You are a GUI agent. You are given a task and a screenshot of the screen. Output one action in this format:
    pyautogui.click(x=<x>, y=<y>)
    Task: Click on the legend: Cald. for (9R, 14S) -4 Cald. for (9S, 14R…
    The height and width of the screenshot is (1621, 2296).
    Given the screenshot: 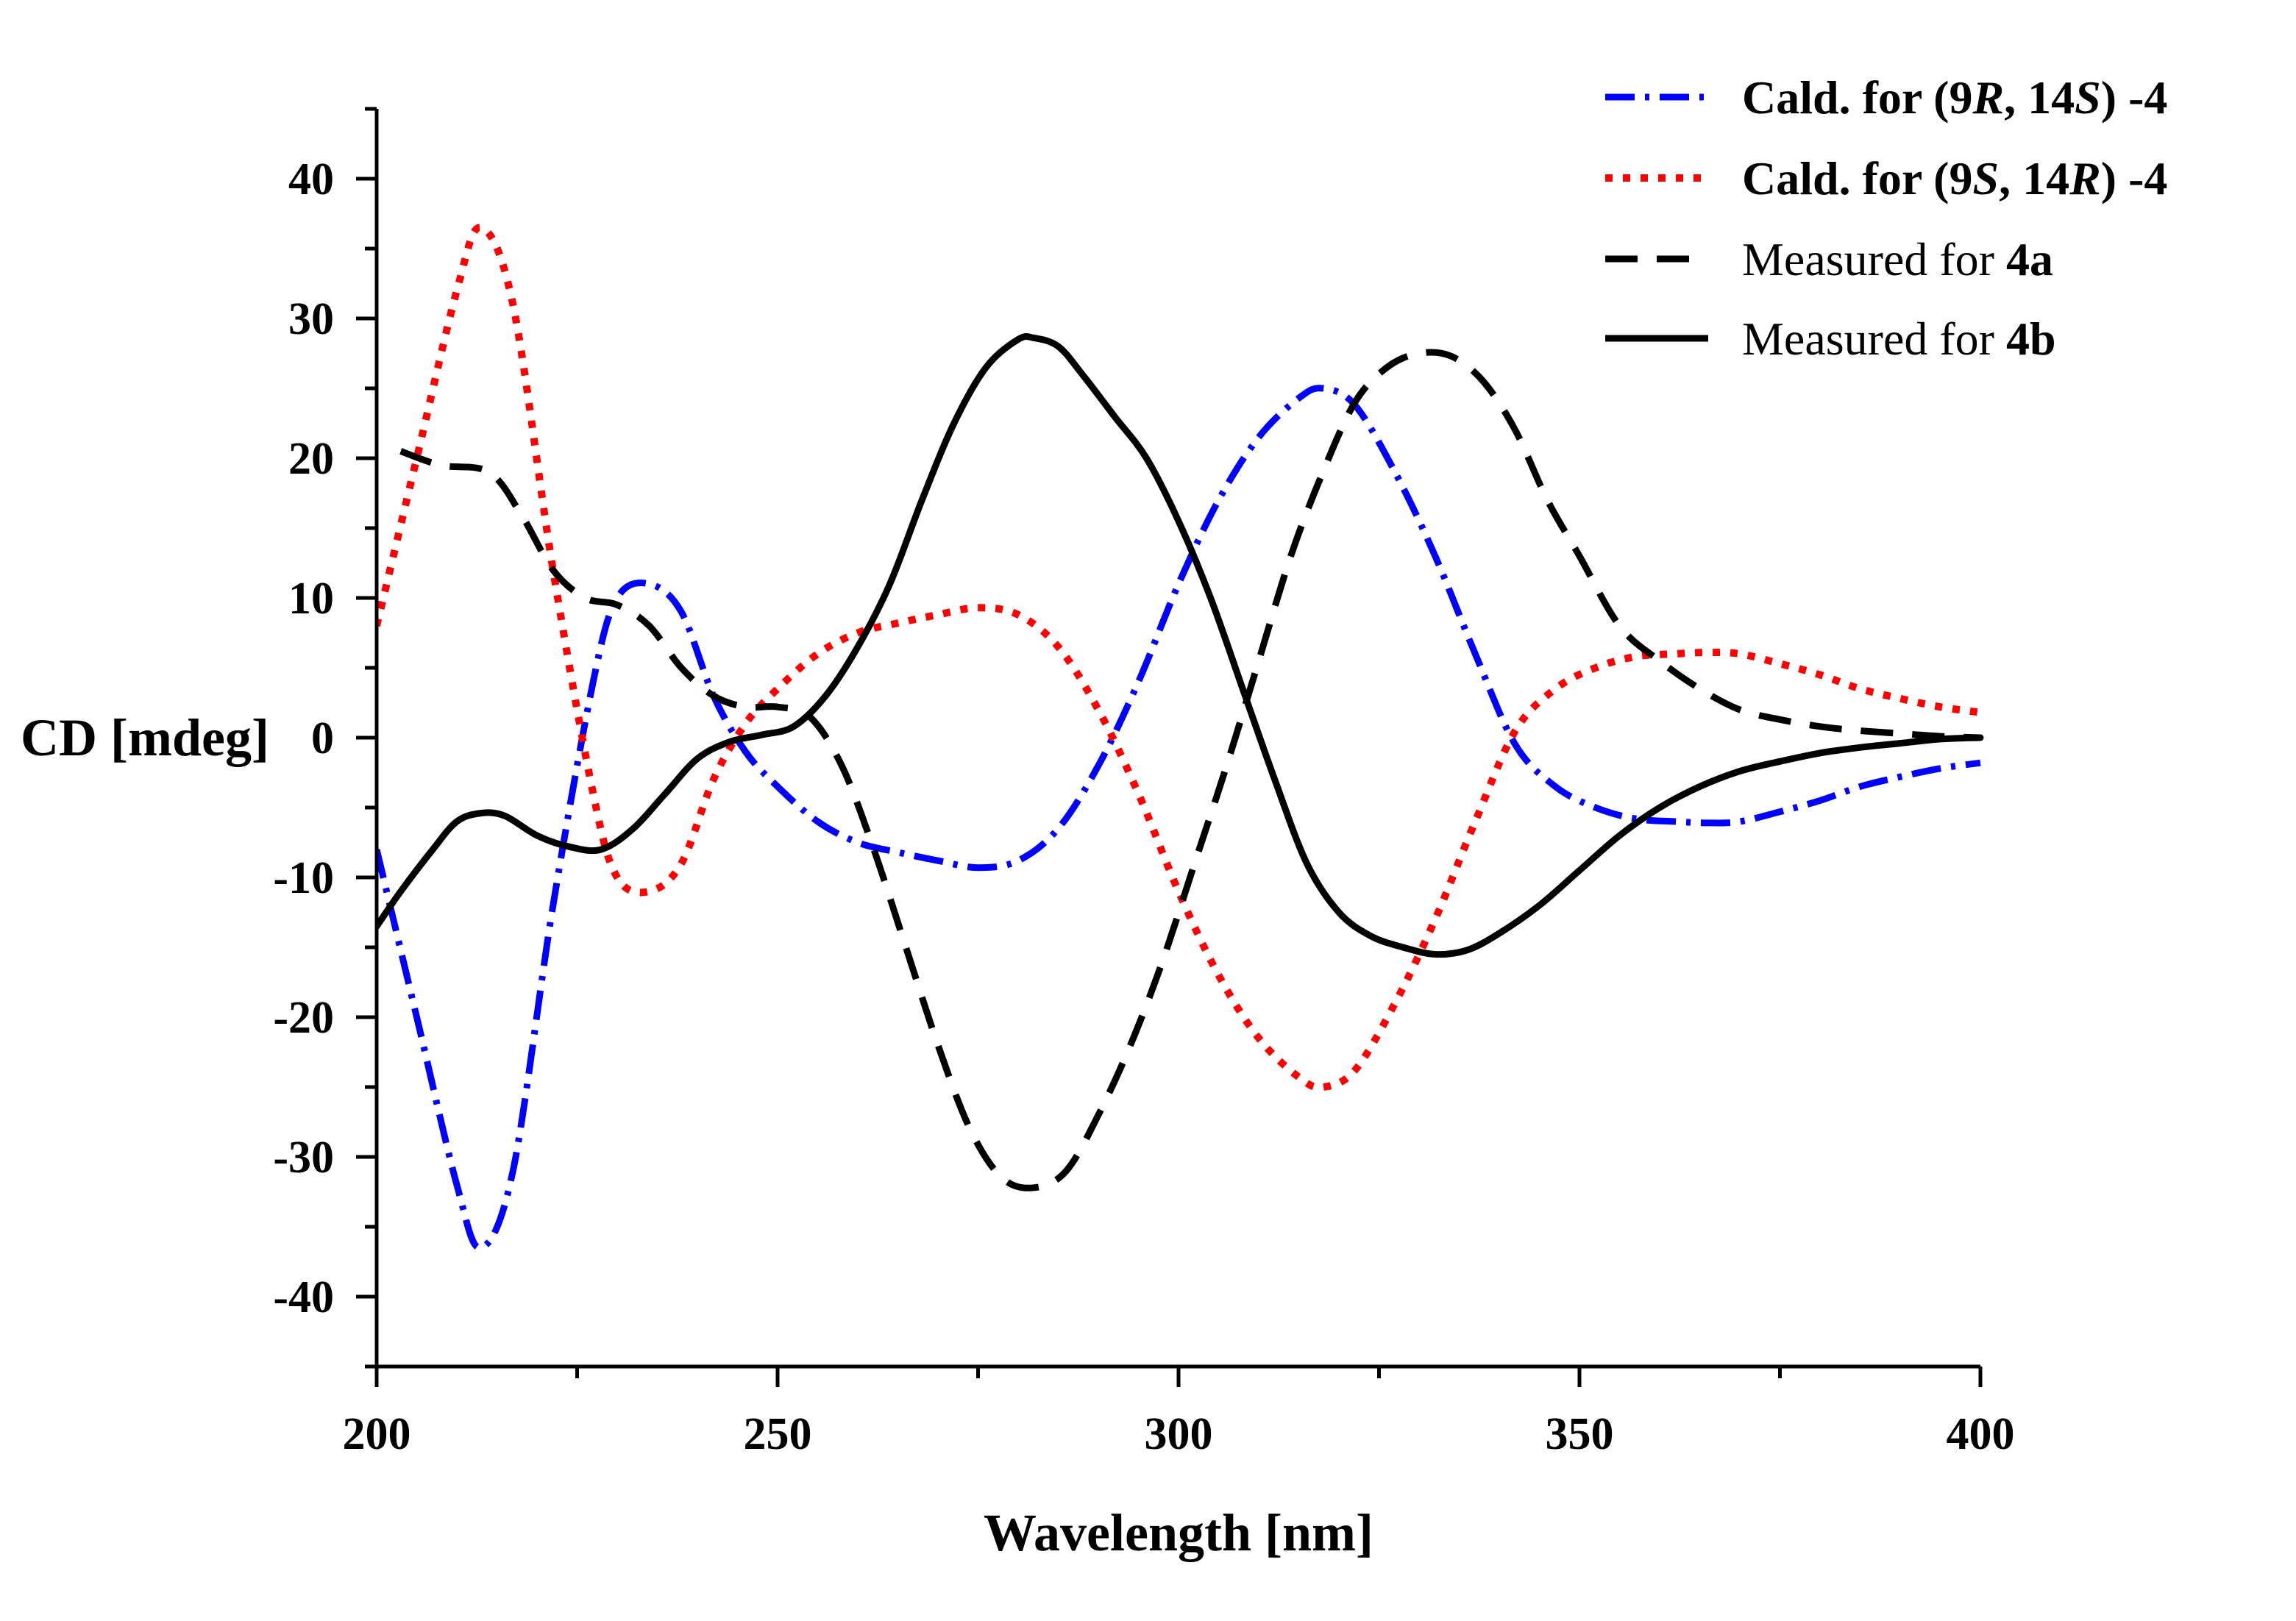 What is the action you would take?
    pyautogui.click(x=1886, y=218)
    